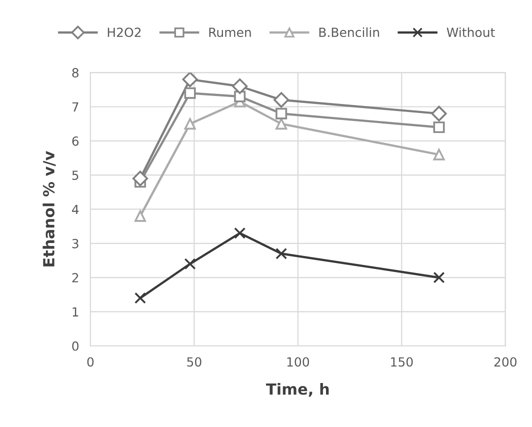 The width and height of the screenshot is (532, 427). What do you see at coordinates (194, 362) in the screenshot?
I see `x-tick-label: 50` at bounding box center [194, 362].